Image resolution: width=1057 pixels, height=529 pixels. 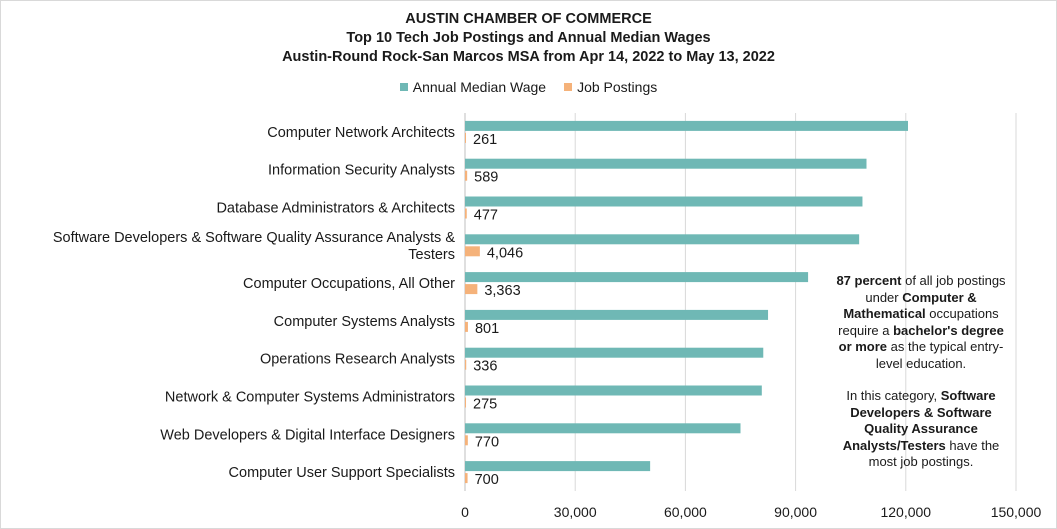 I want to click on category-label-5: Computer Systems Analysts, so click(x=364, y=322).